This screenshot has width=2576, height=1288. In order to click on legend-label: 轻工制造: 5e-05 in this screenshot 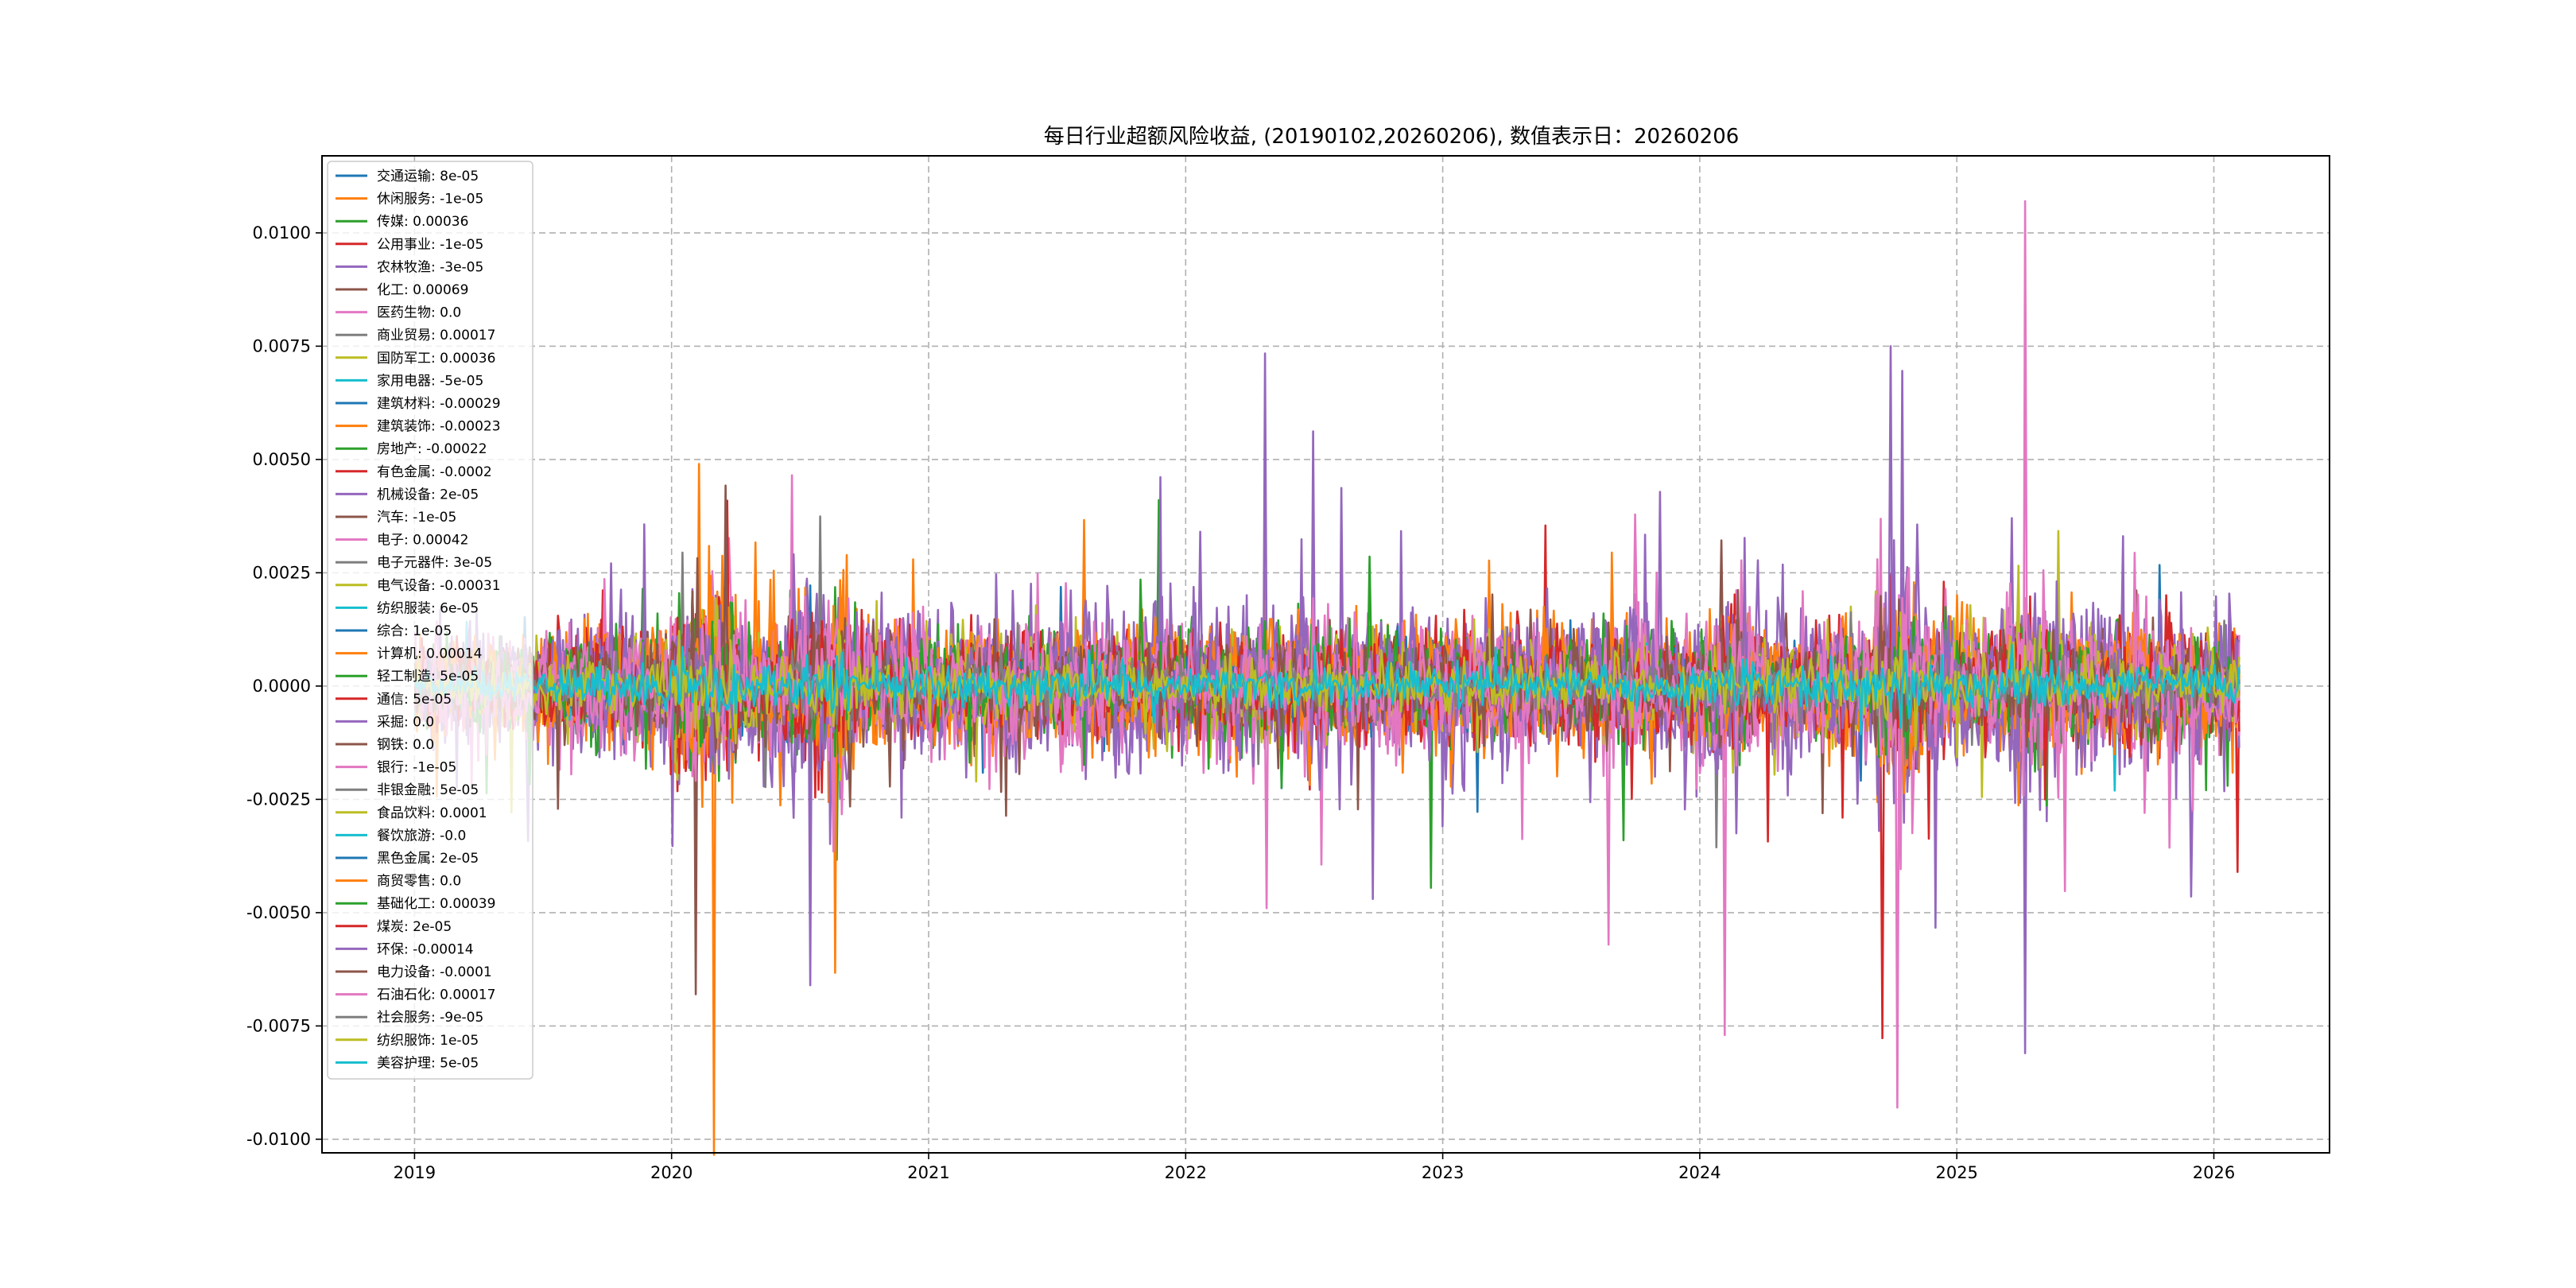, I will do `click(428, 677)`.